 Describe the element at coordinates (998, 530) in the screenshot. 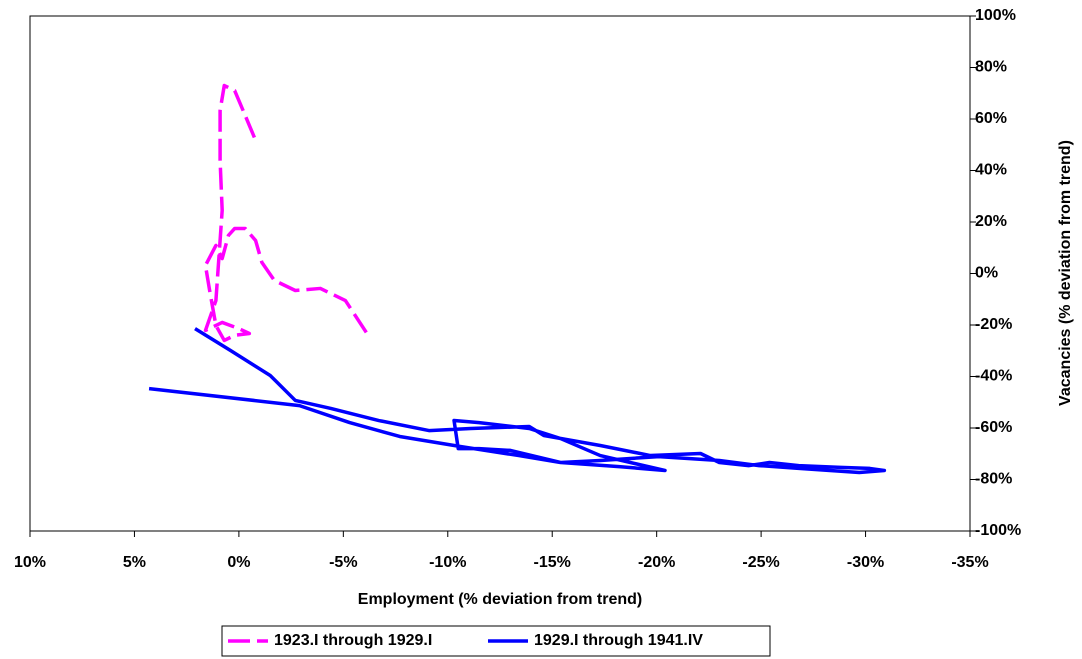

I see `y-tick-label: -100%` at that location.